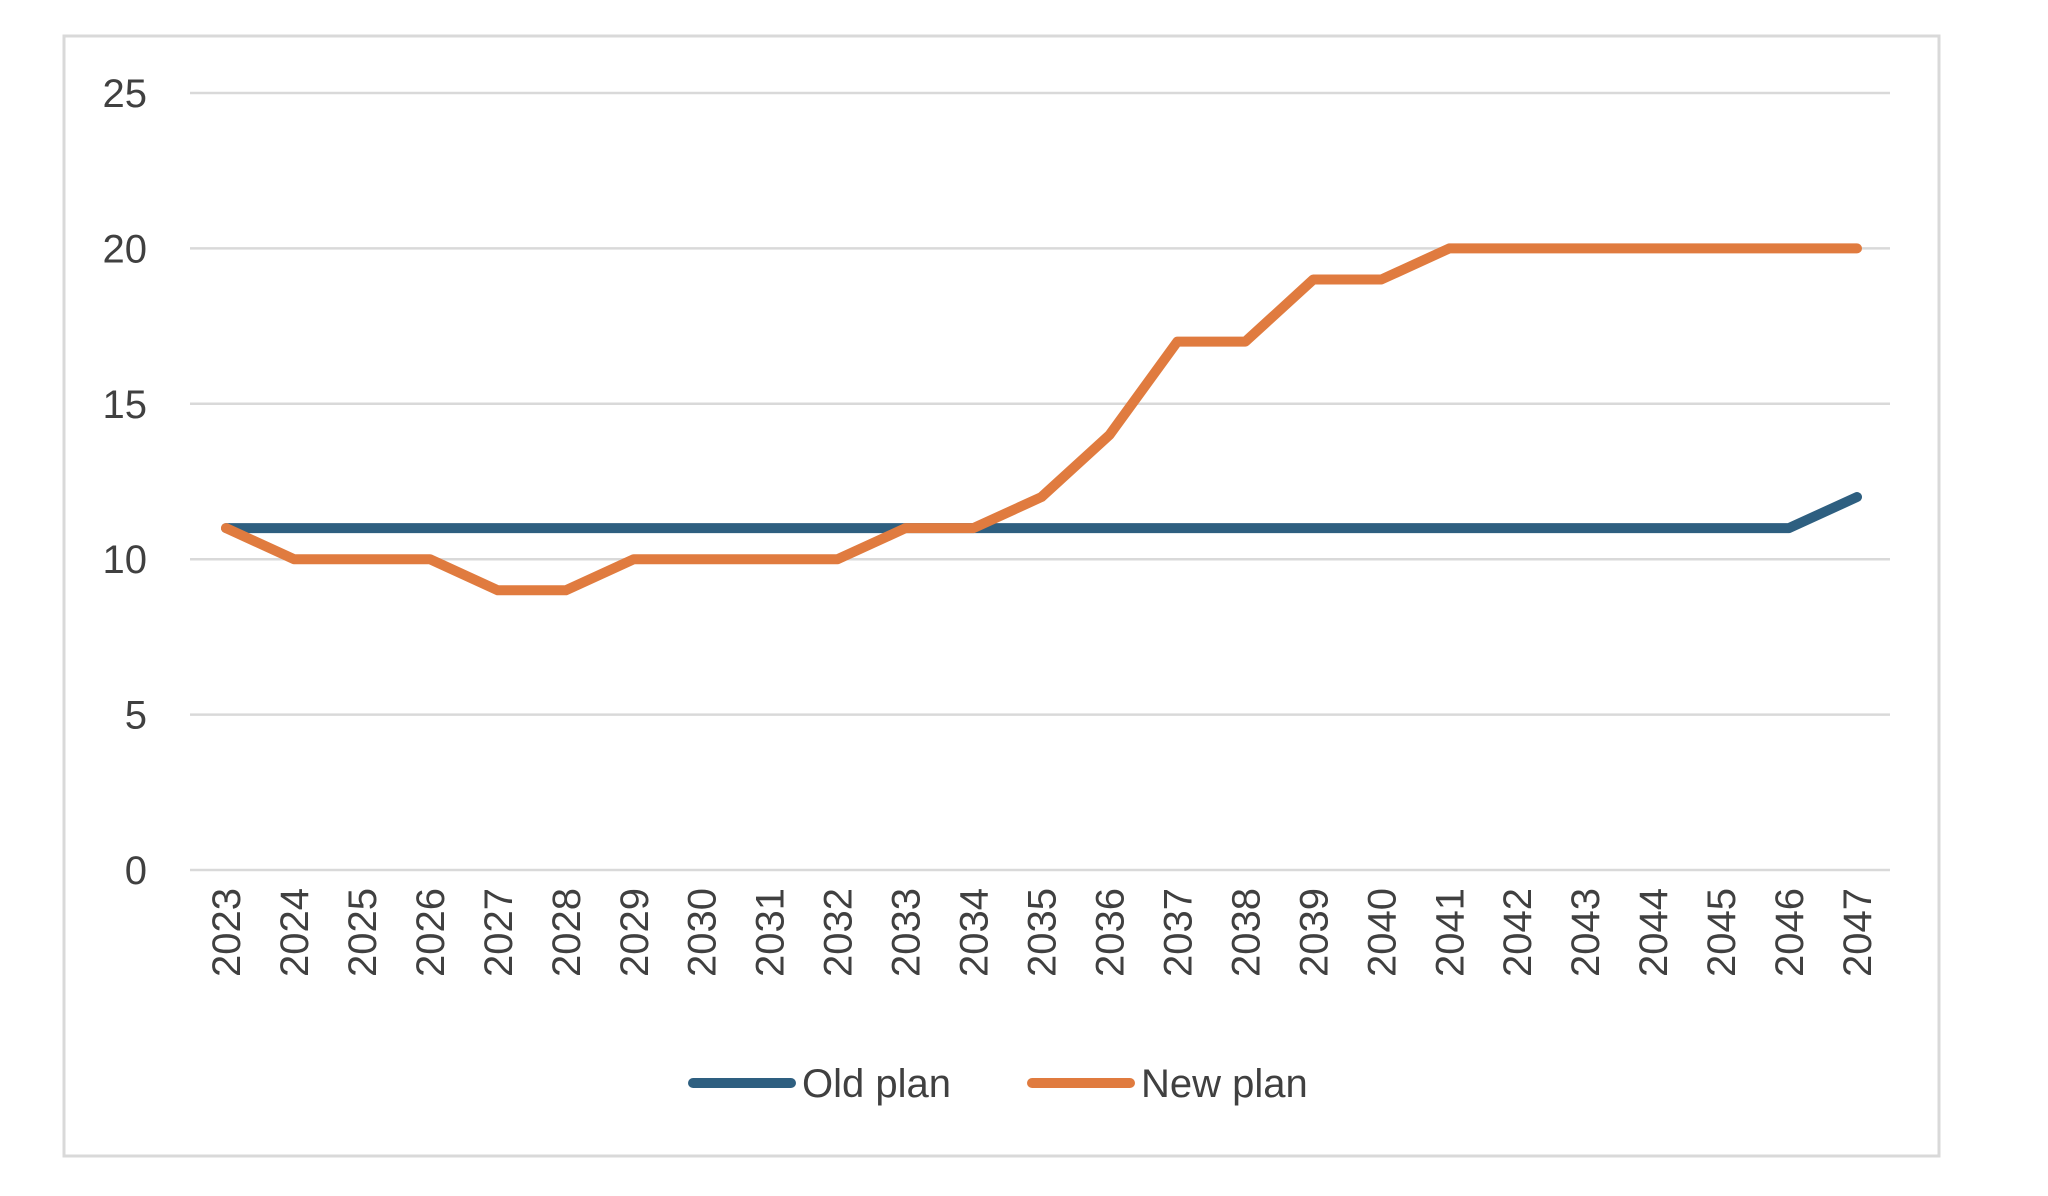 The image size is (2048, 1196). I want to click on x-tick-label: 2027, so click(499, 932).